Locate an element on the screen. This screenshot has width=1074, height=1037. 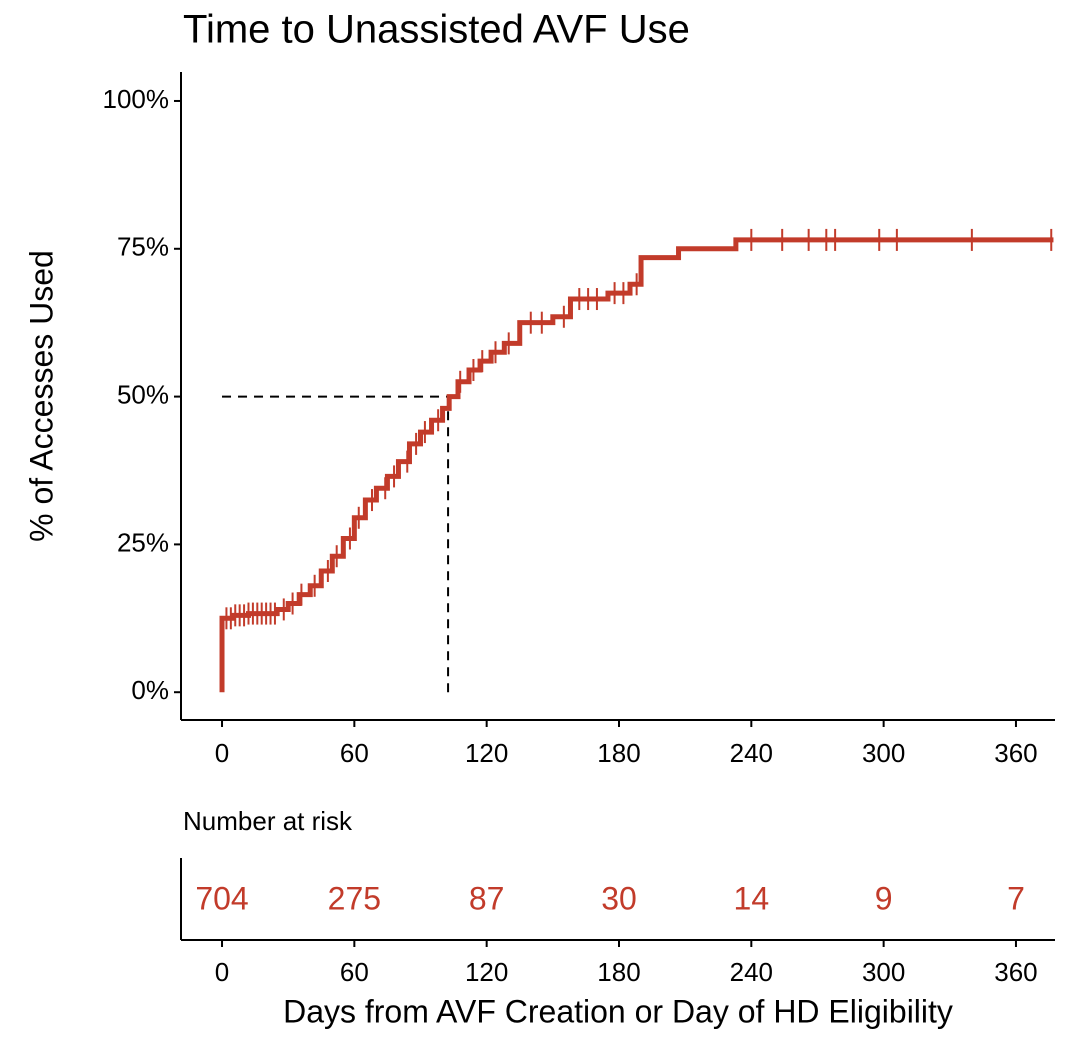
risk-value: 30 is located at coordinates (619, 898).